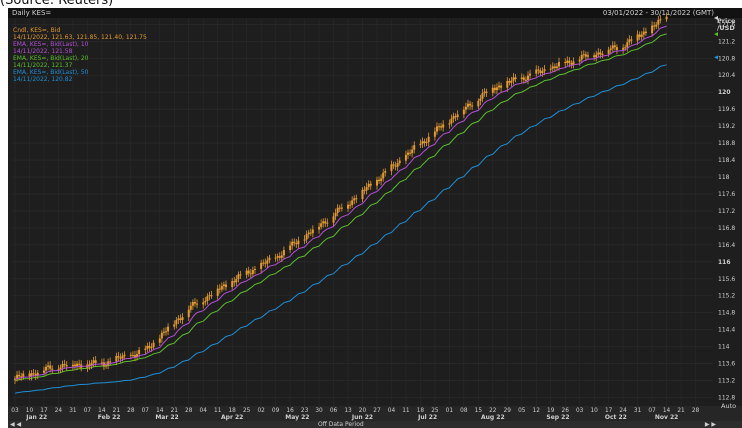 The image size is (742, 428). Describe the element at coordinates (508, 411) in the screenshot. I see `x-day-tick: 29` at that location.